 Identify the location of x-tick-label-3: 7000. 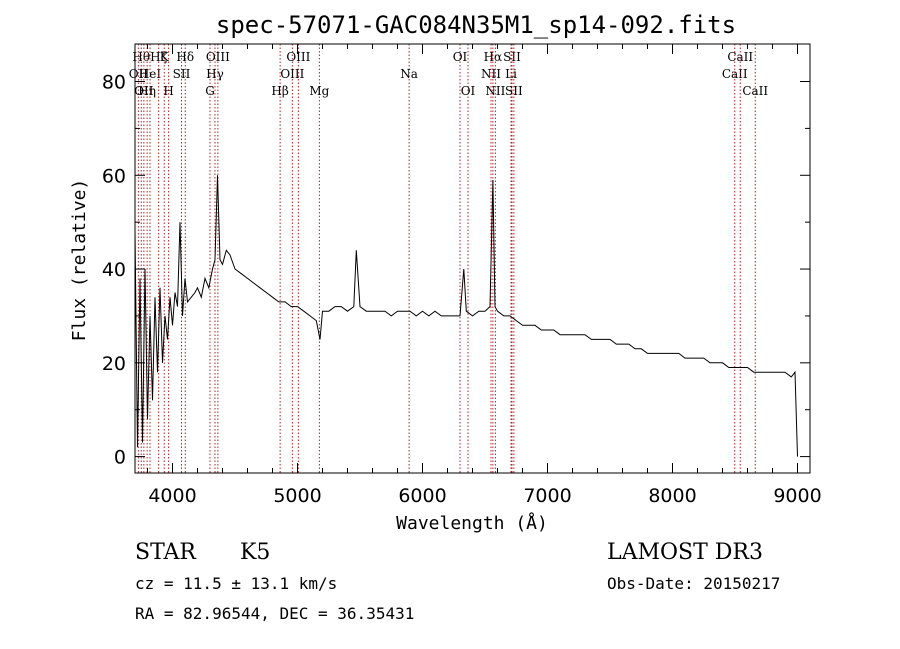
(547, 496).